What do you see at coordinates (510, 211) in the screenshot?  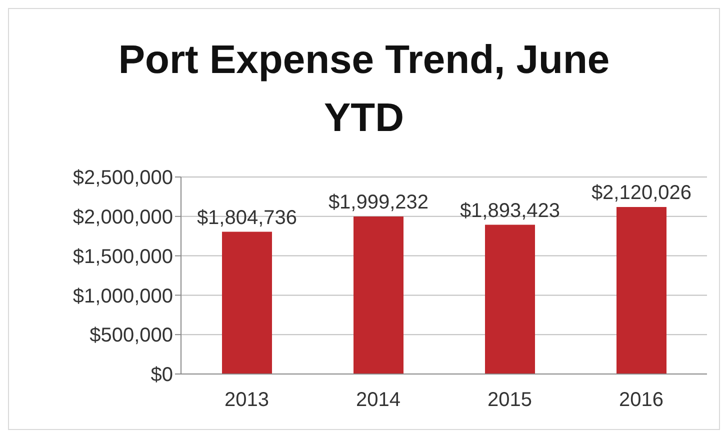 I see `data-label: $1,893,423` at bounding box center [510, 211].